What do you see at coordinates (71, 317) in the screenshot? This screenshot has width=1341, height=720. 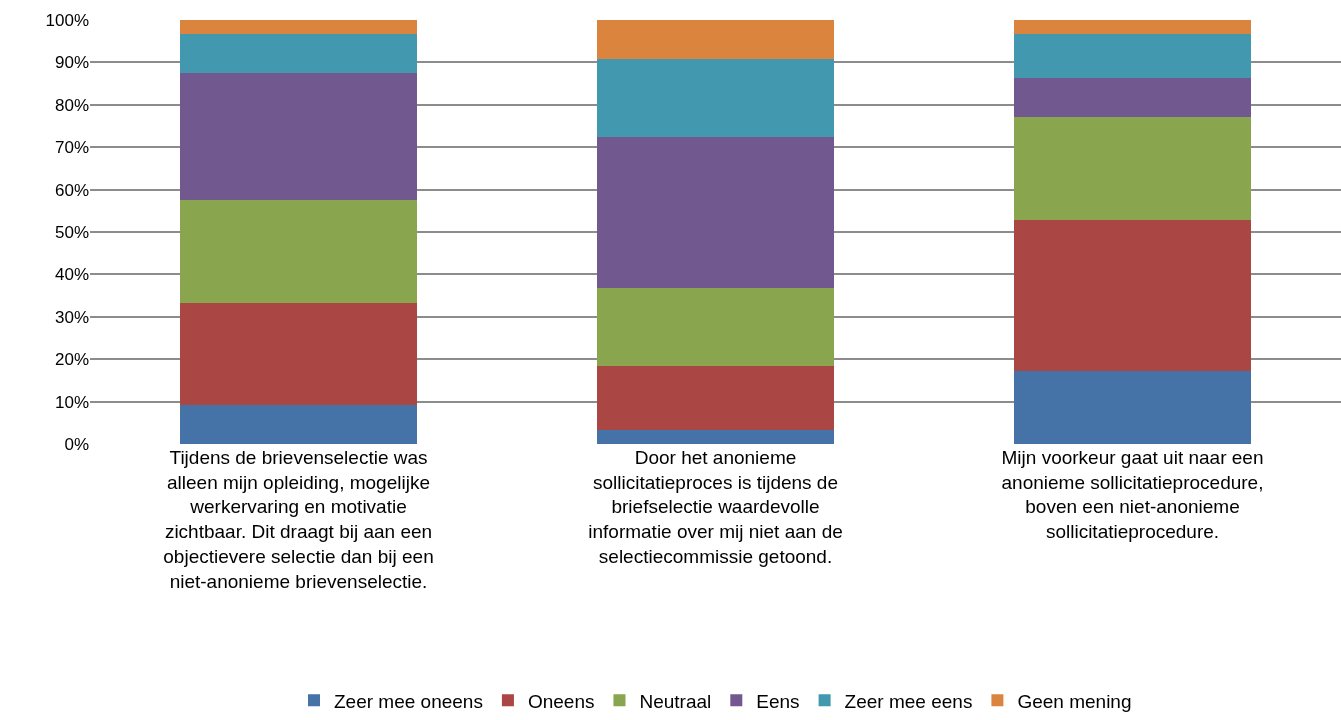 I see `y-tick-label: 30%` at bounding box center [71, 317].